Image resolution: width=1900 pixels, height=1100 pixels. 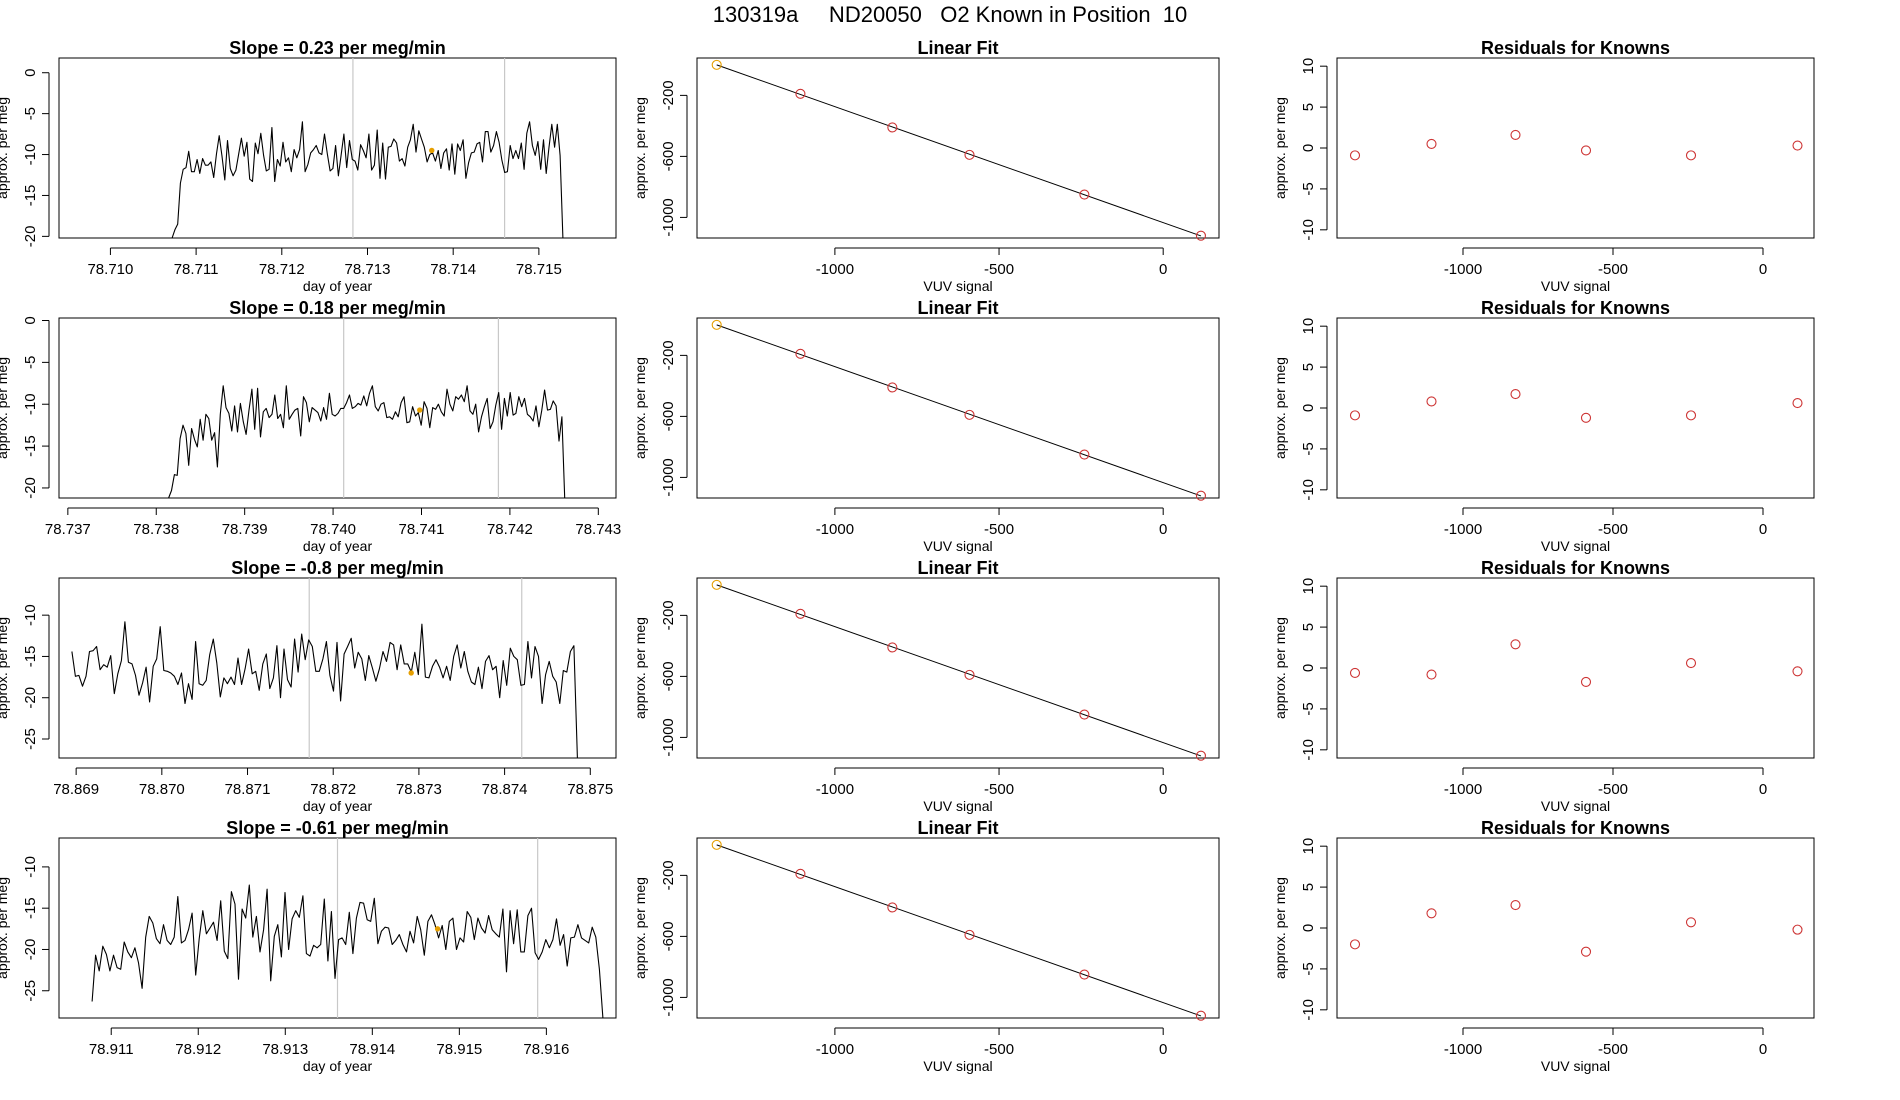 What do you see at coordinates (422, 529) in the screenshot?
I see `x-tick-label: 78.741` at bounding box center [422, 529].